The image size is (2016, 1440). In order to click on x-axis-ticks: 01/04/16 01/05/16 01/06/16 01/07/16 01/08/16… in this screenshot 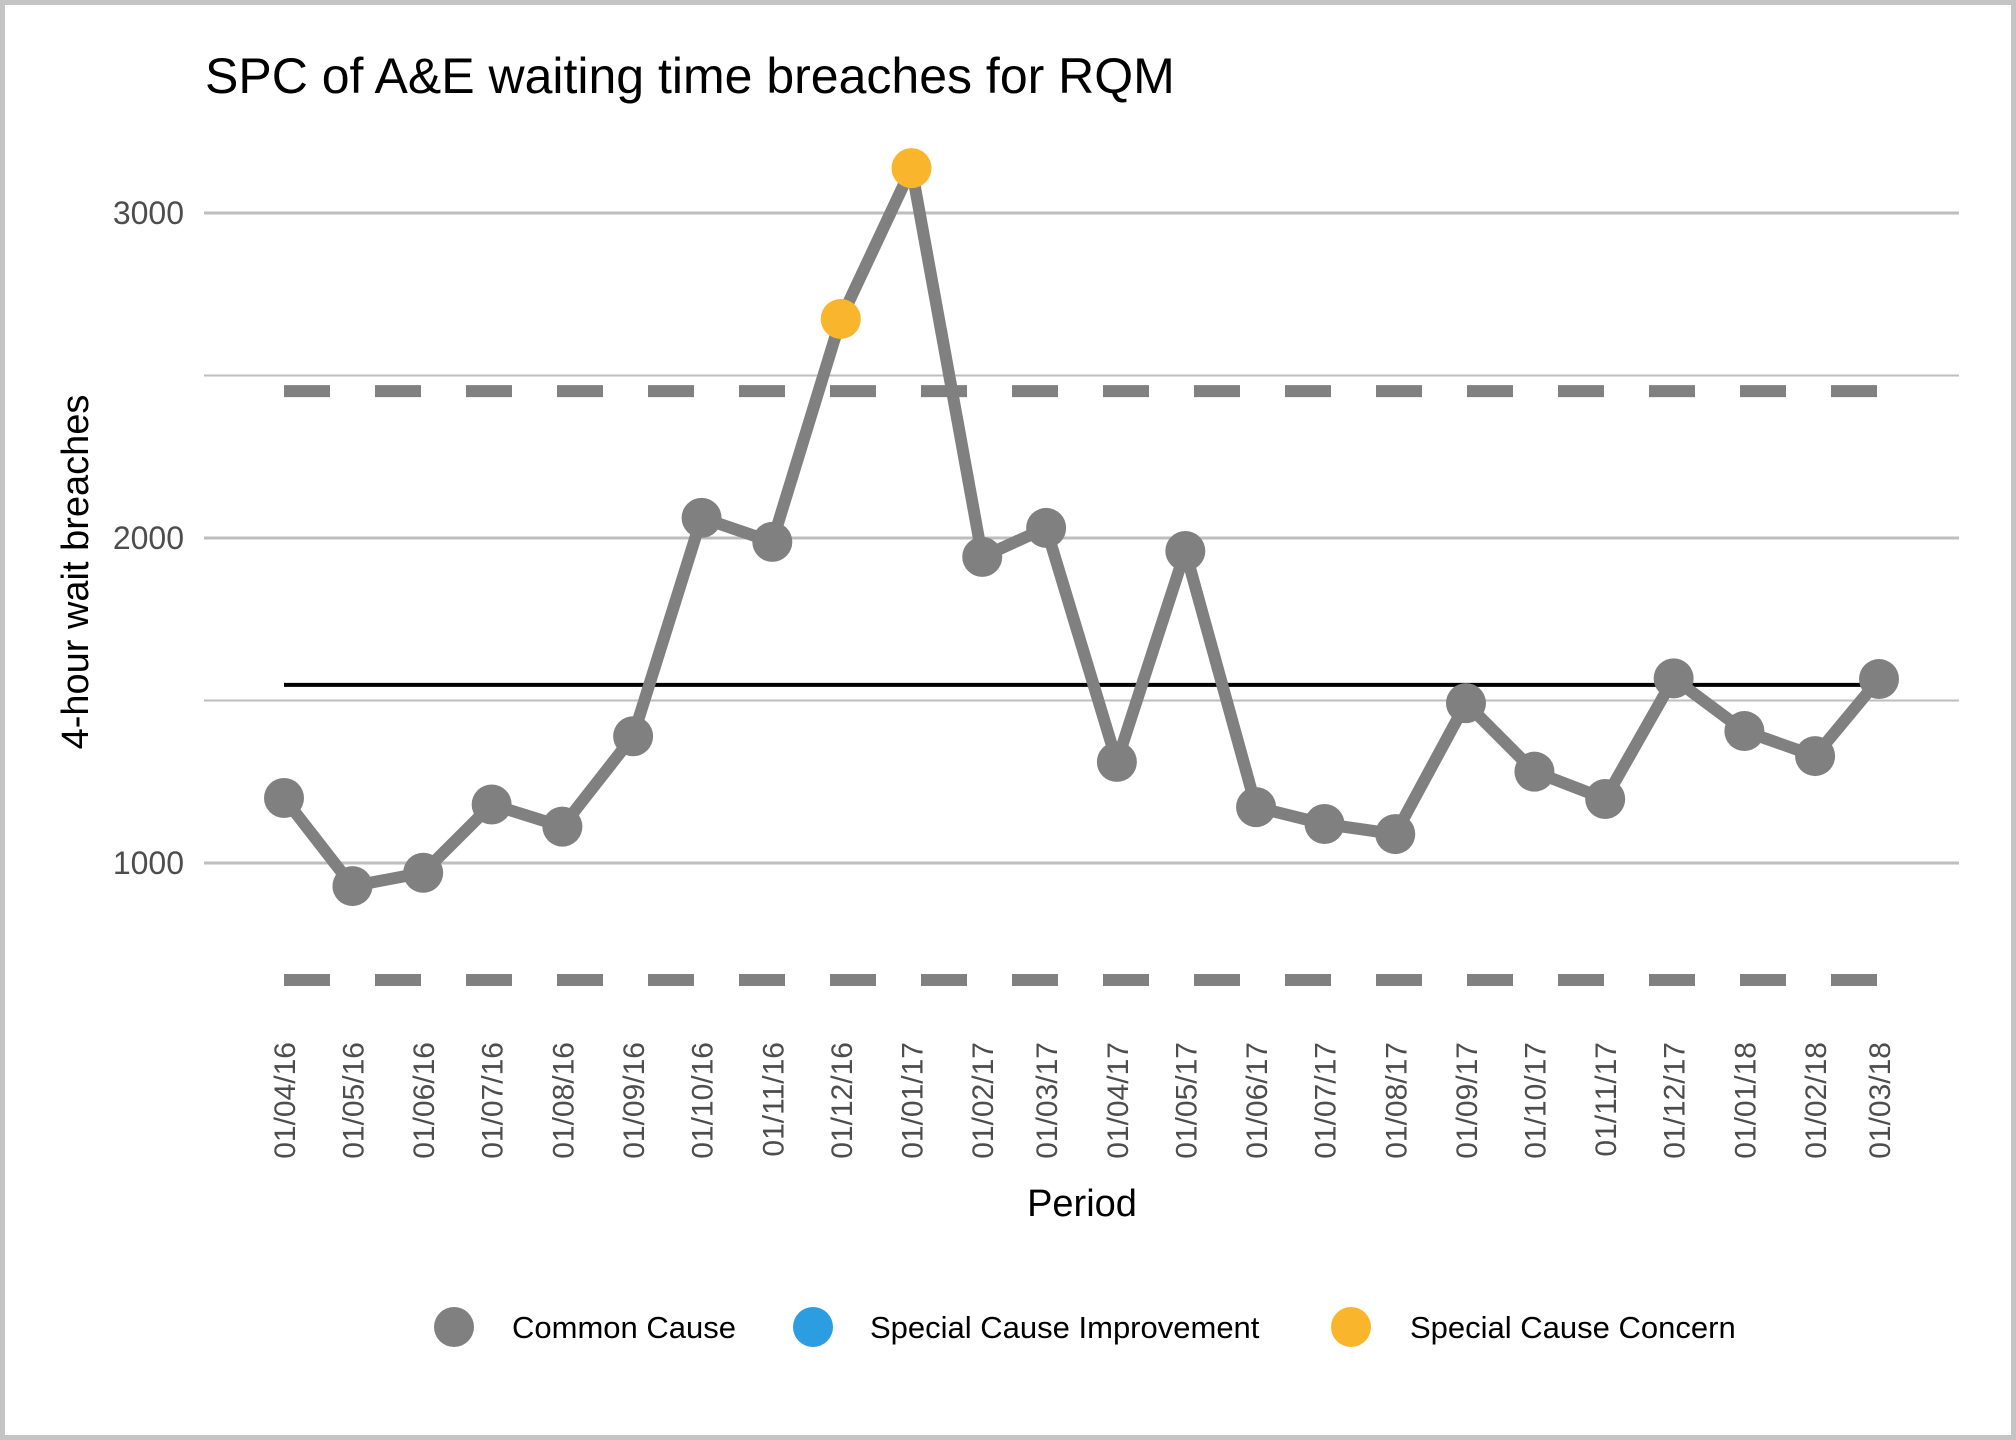, I will do `click(1083, 1100)`.